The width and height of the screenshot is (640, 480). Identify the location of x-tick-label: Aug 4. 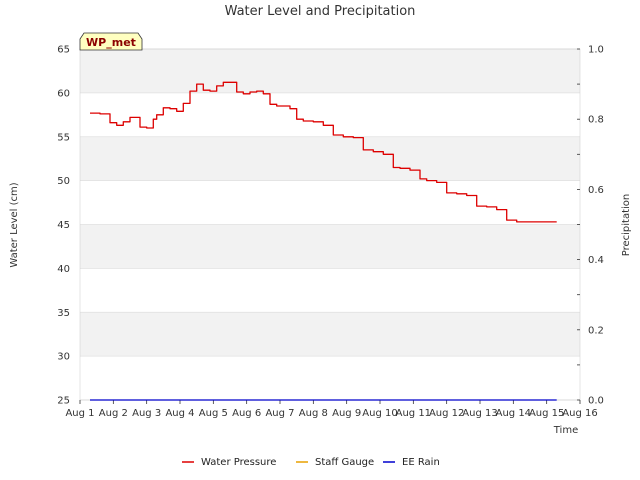
(179, 413).